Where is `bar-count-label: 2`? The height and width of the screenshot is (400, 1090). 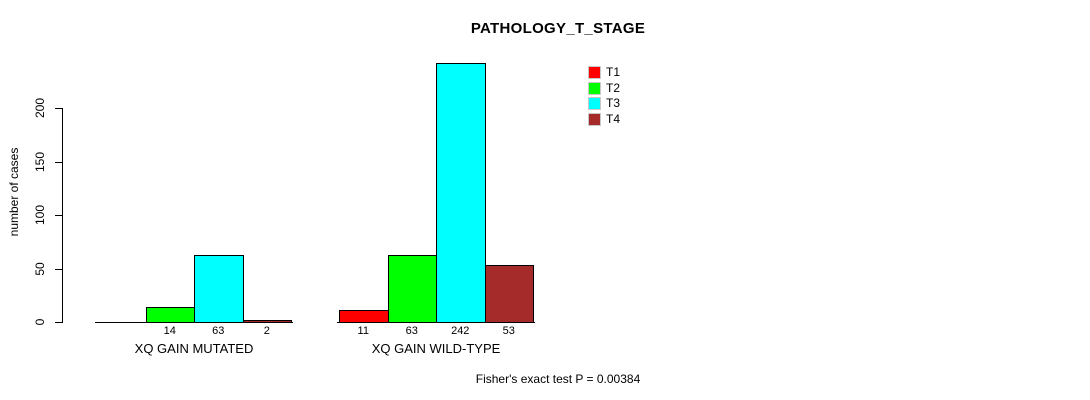 bar-count-label: 2 is located at coordinates (266, 331).